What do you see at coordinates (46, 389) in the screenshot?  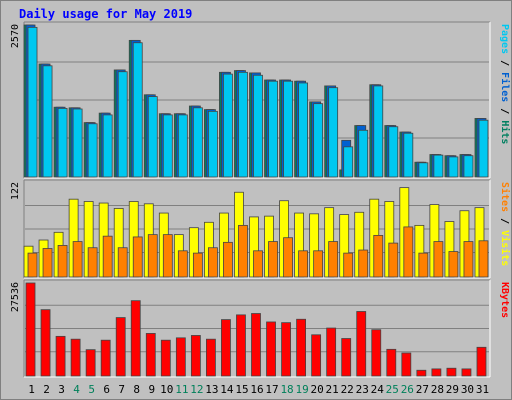 I see `x-tick-label-day-2: 2` at bounding box center [46, 389].